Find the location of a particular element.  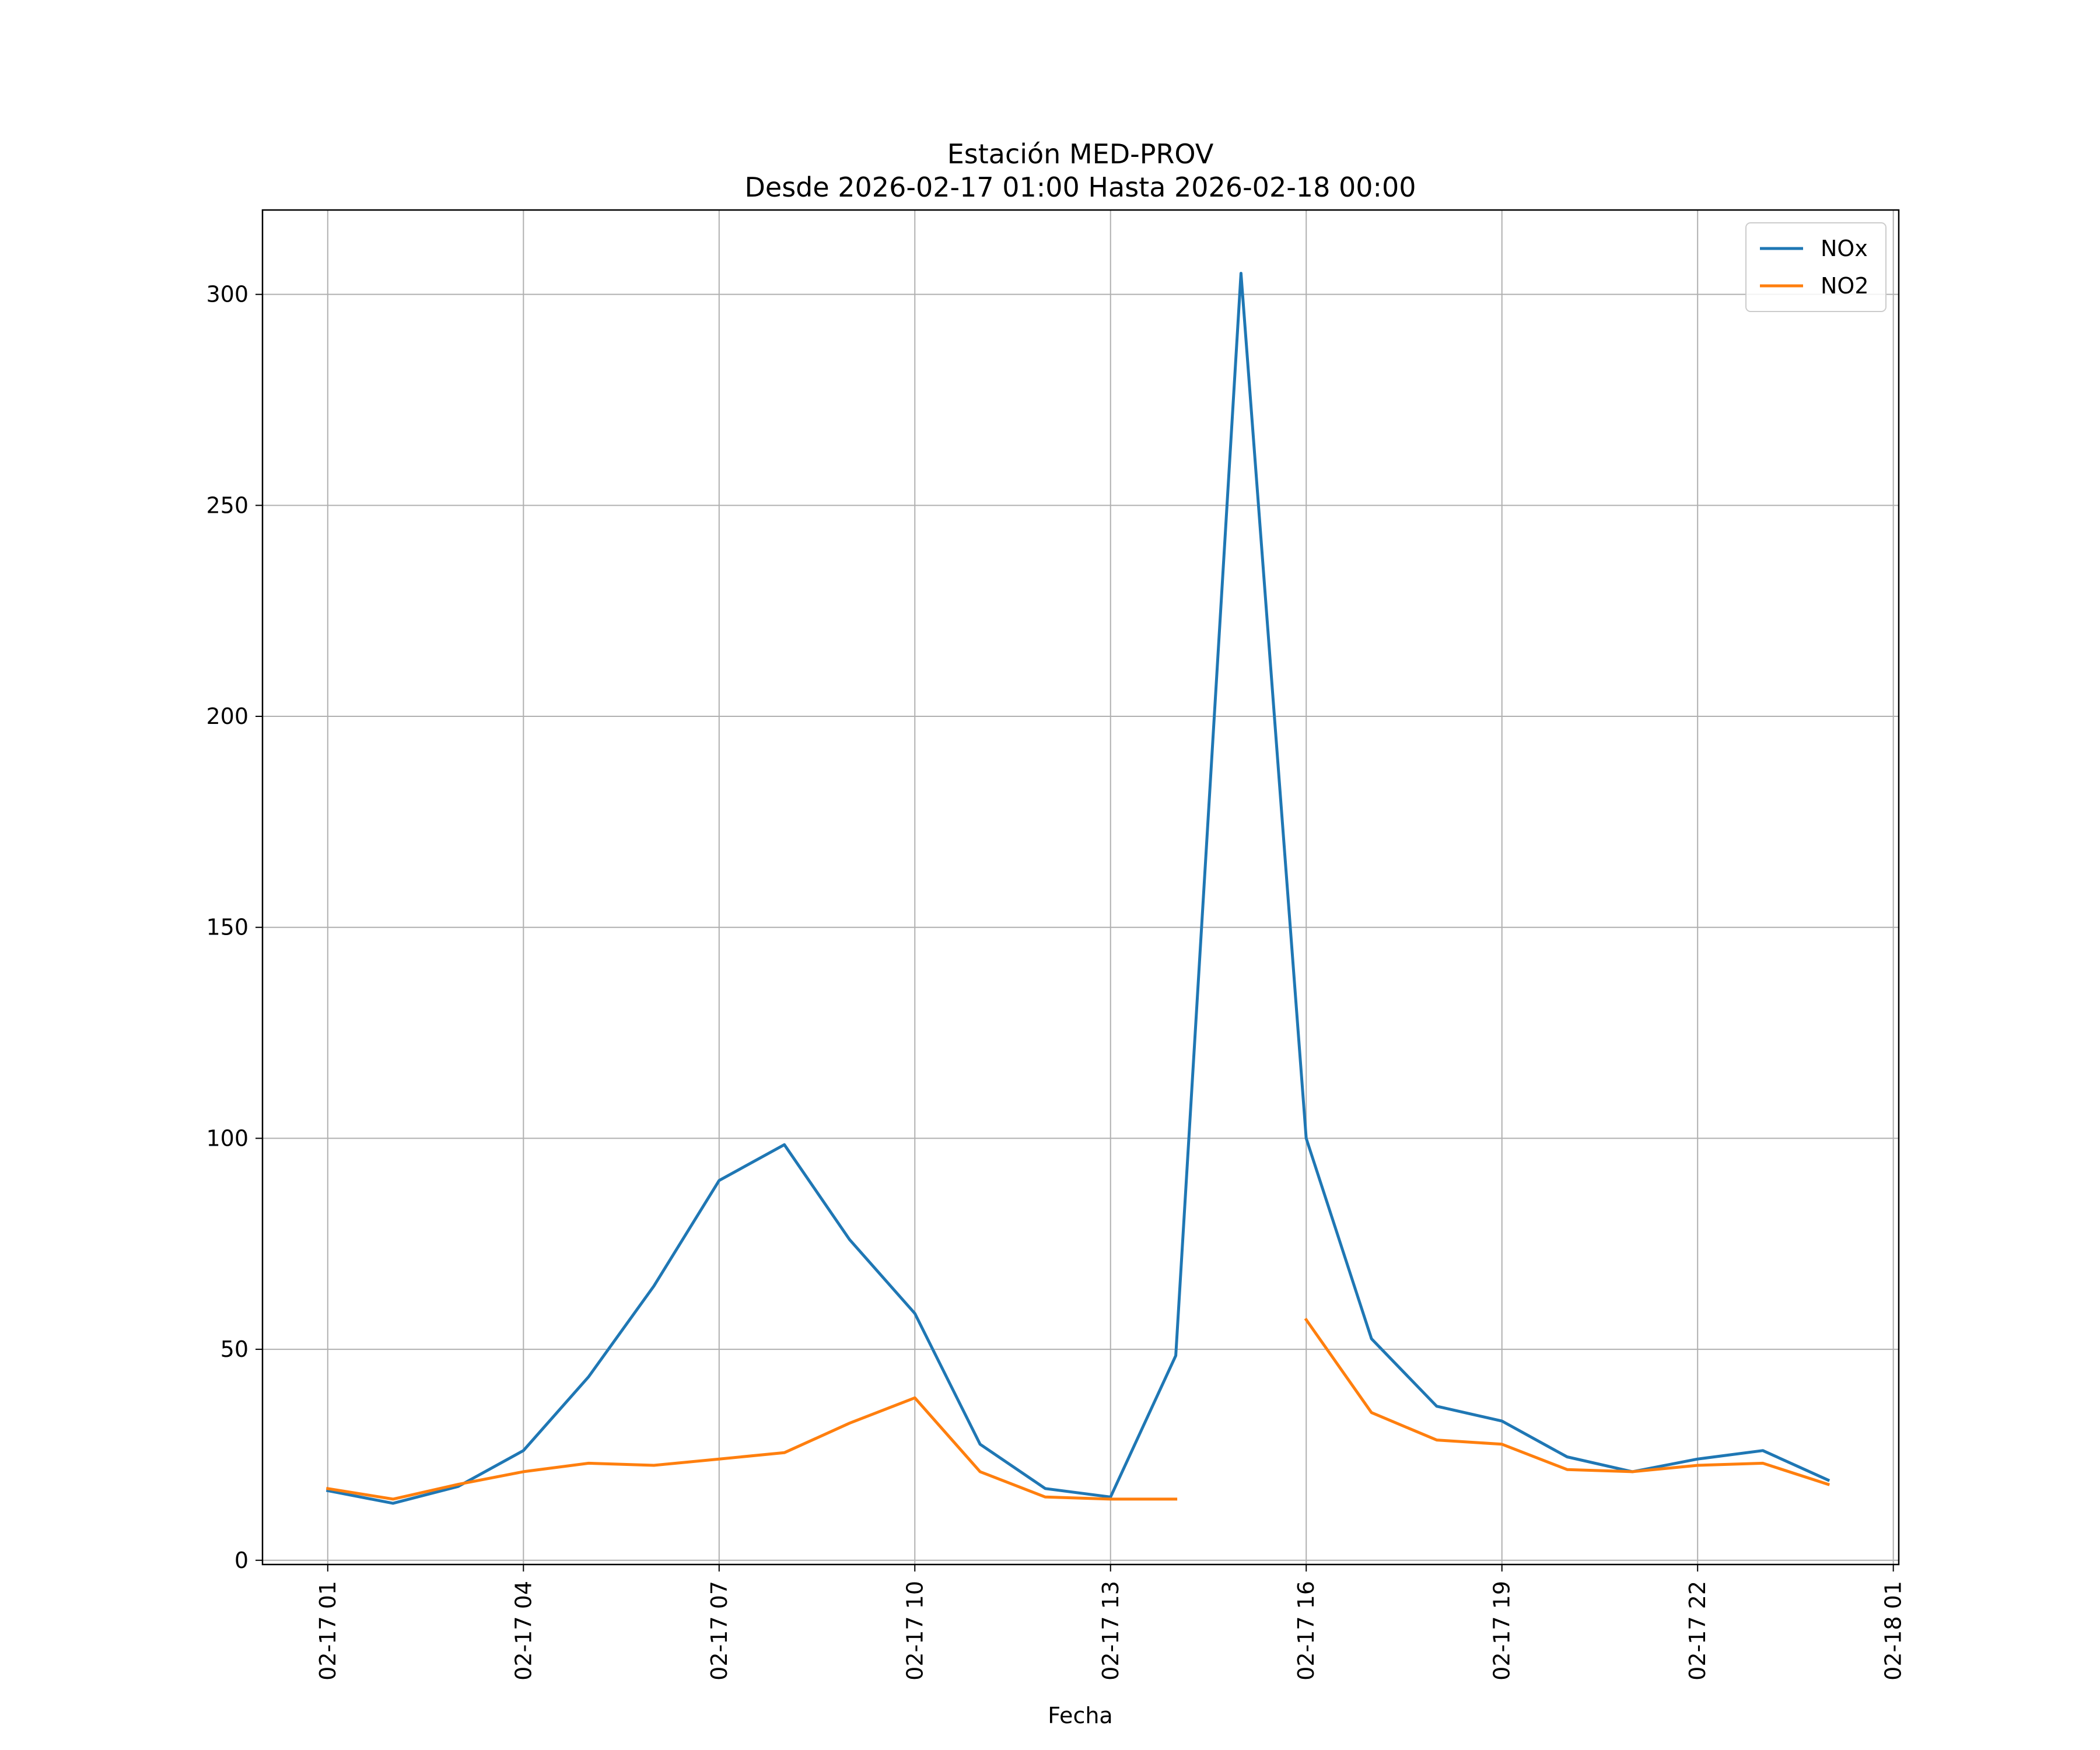

legend: NOx NO2 is located at coordinates (1816, 267).